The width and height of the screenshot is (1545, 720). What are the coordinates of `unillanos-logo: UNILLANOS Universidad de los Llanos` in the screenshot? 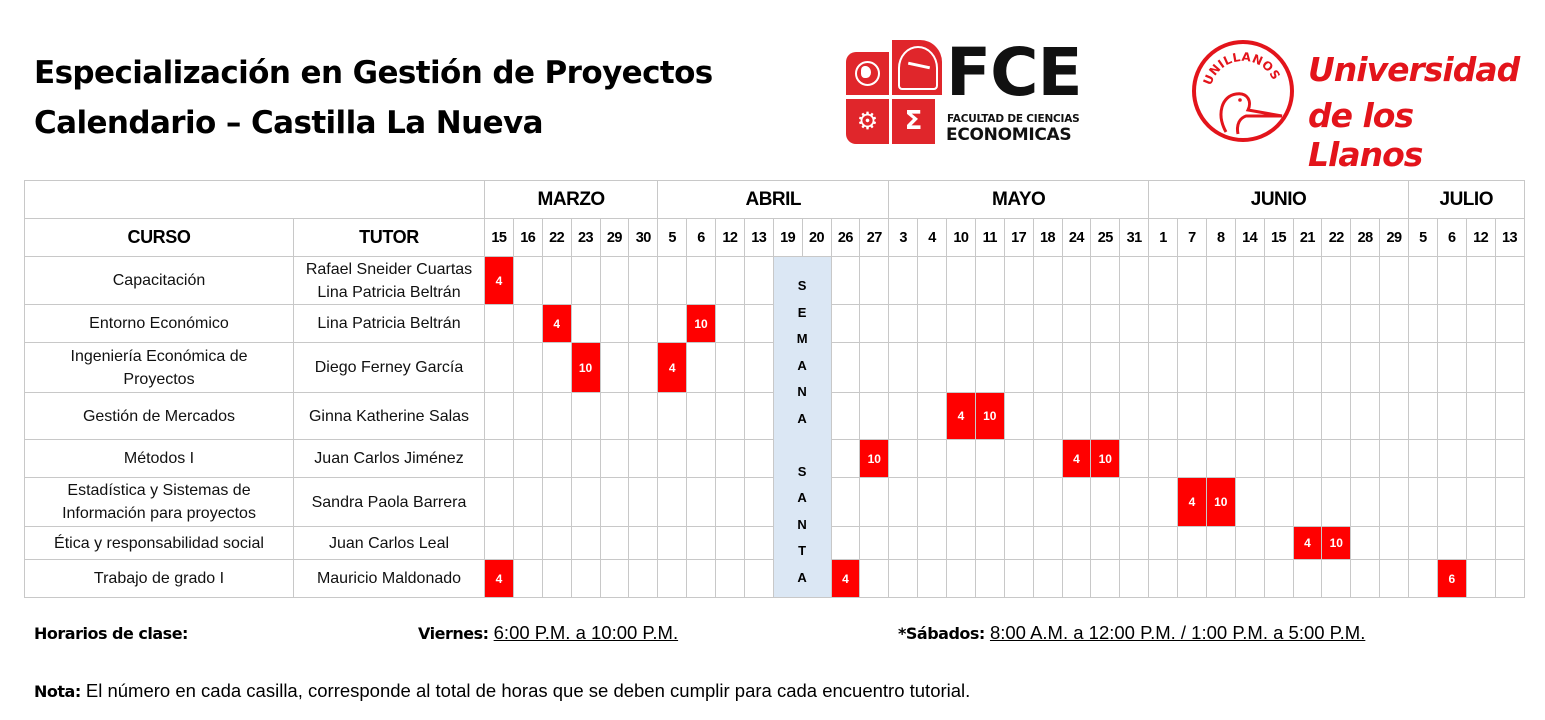 It's located at (1362, 107).